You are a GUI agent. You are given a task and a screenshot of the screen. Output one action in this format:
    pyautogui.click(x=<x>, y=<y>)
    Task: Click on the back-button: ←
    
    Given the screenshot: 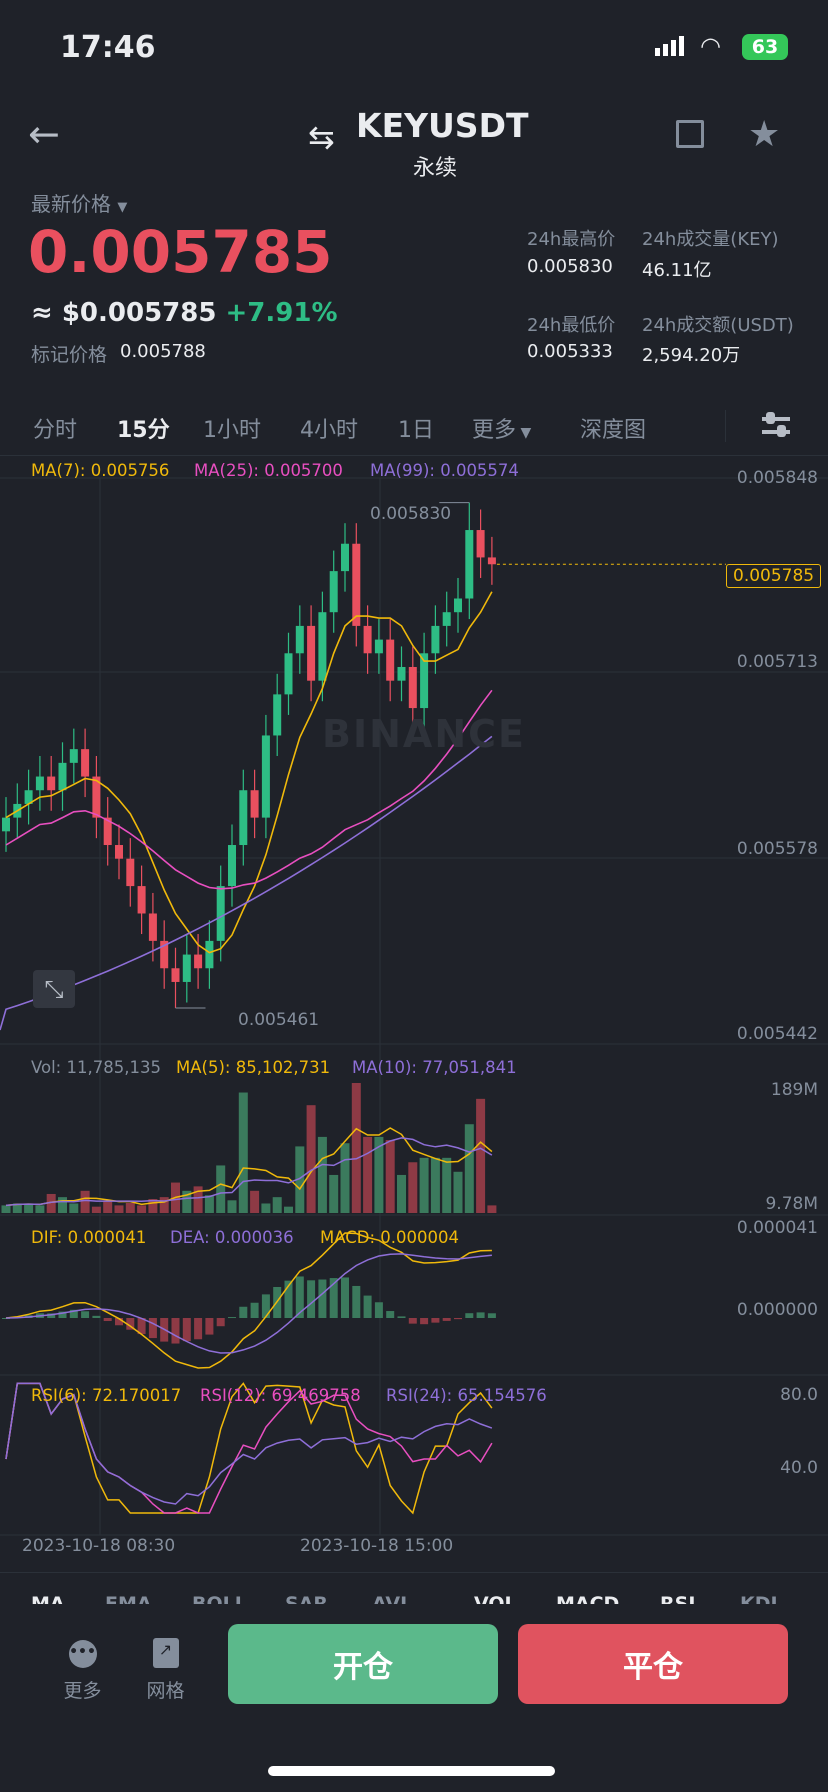 What is the action you would take?
    pyautogui.click(x=44, y=134)
    